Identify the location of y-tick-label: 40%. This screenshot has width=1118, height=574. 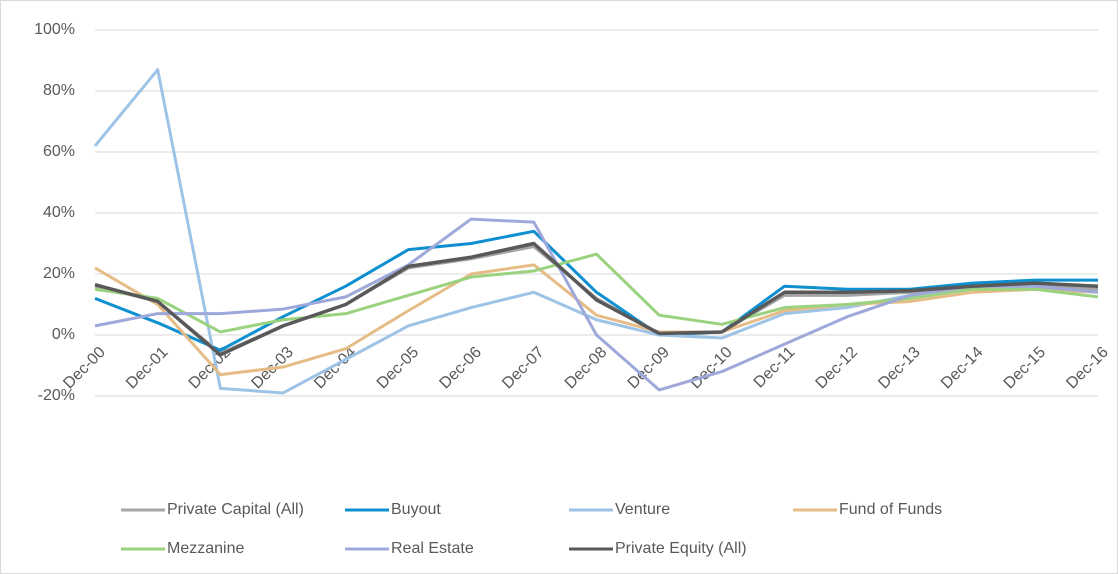
(59, 212).